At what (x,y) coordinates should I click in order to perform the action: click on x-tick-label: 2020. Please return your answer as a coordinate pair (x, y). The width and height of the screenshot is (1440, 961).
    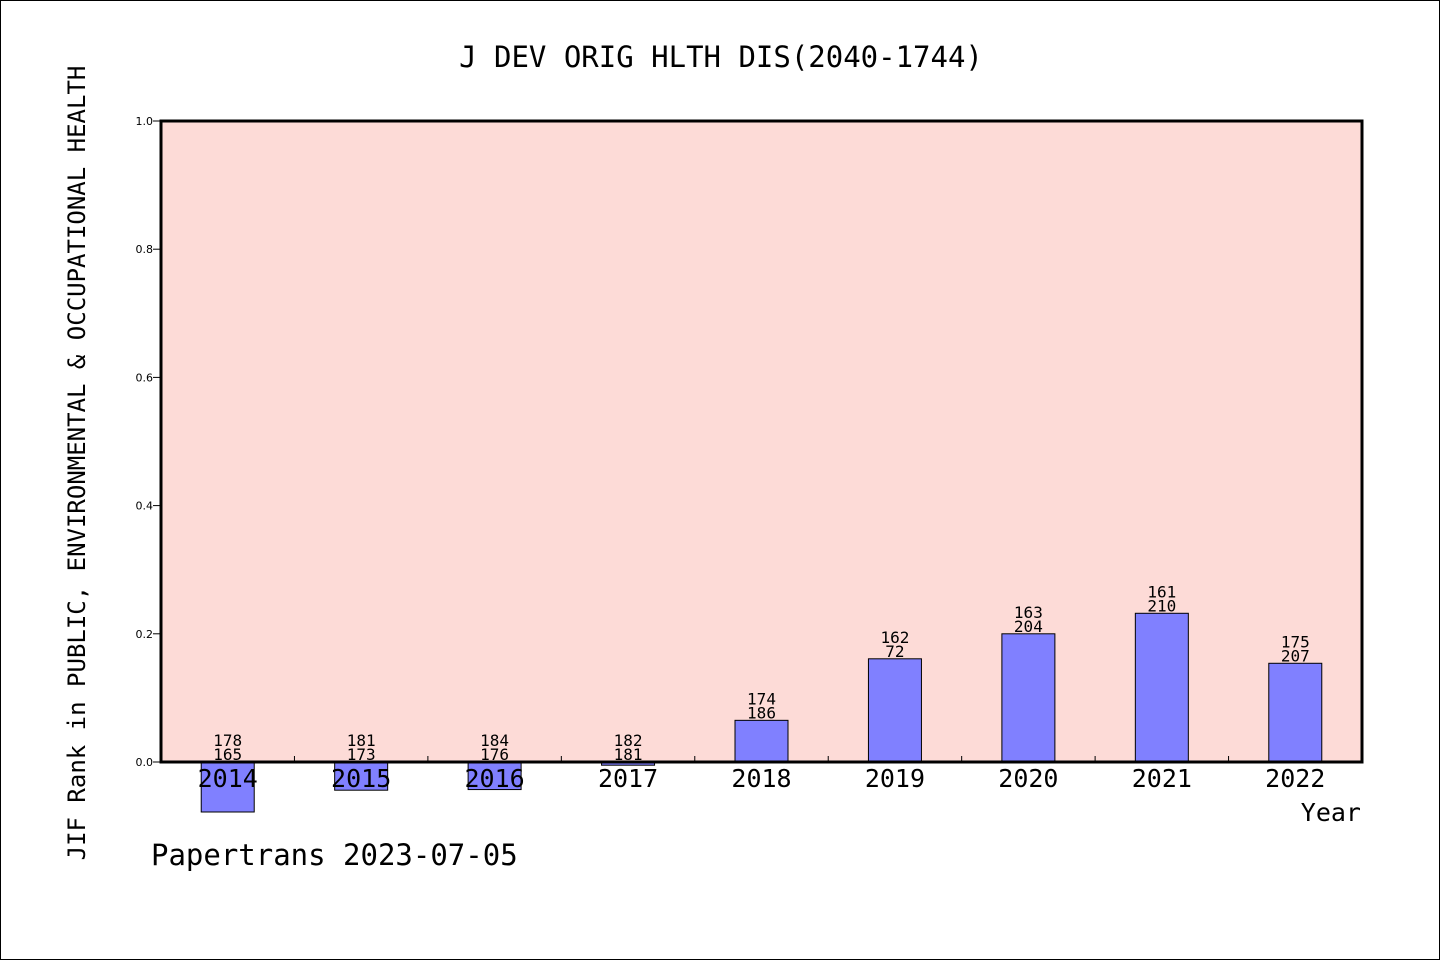
    Looking at the image, I should click on (1028, 778).